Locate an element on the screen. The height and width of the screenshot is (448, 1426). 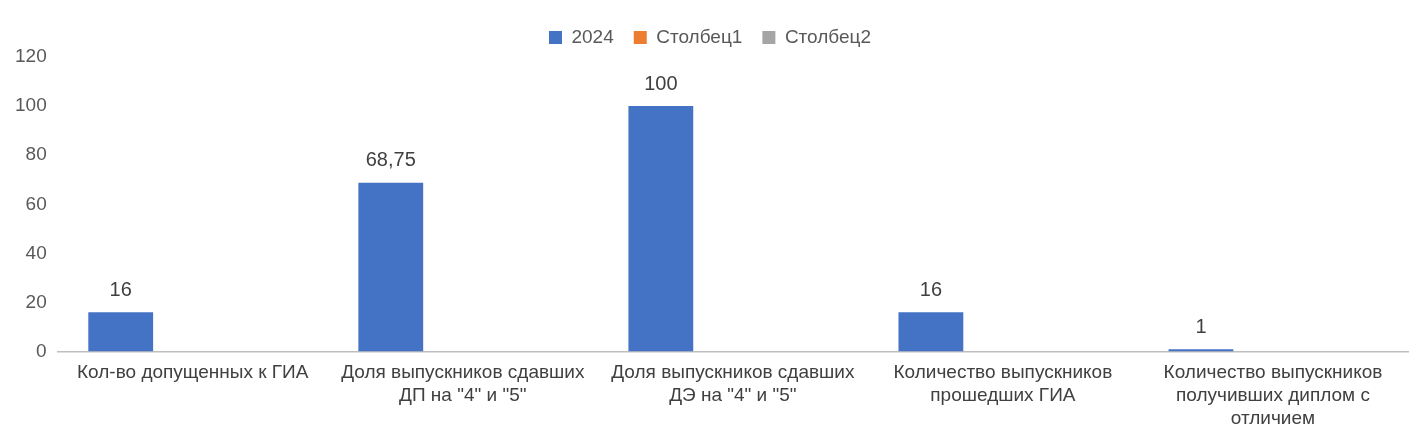
y-tick-label: 120 is located at coordinates (31, 56).